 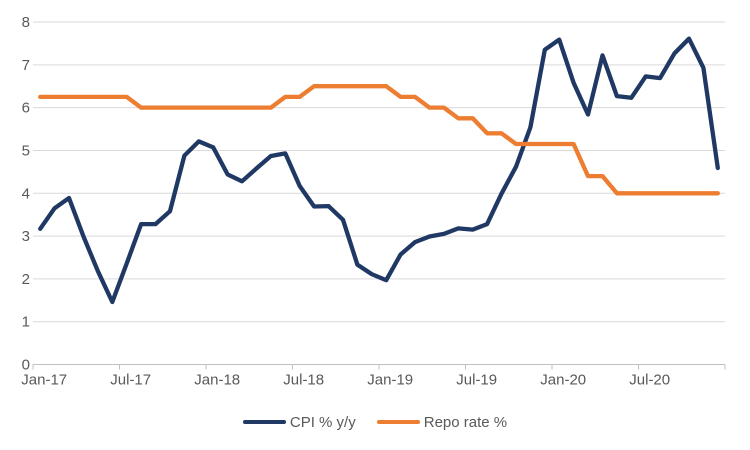 I want to click on x-axis-label: Jul-17, so click(x=130, y=380).